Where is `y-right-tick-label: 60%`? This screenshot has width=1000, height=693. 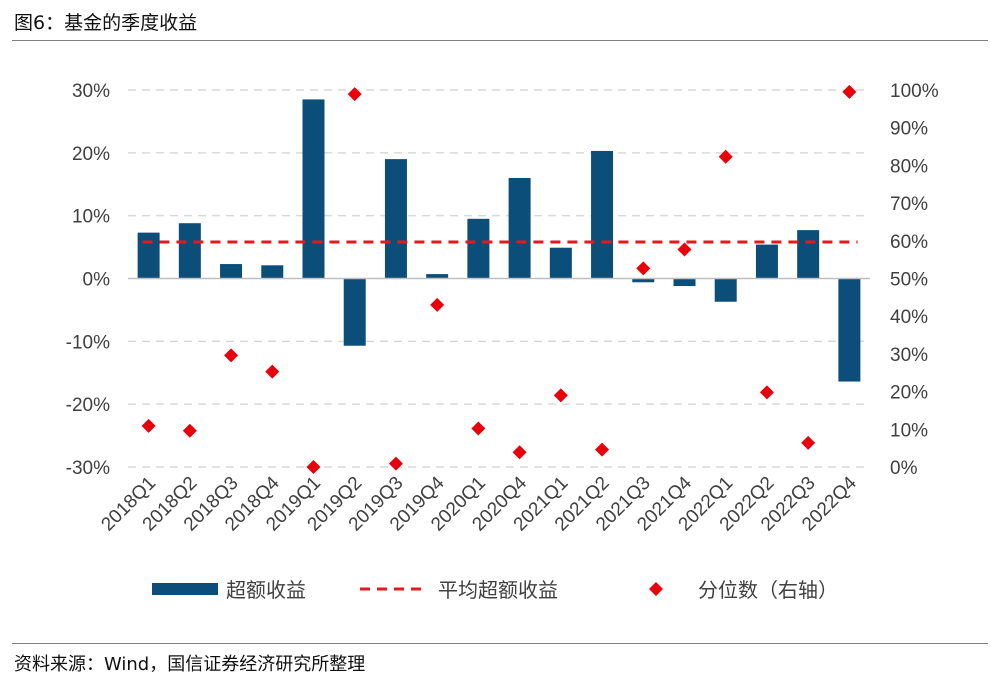 y-right-tick-label: 60% is located at coordinates (909, 242).